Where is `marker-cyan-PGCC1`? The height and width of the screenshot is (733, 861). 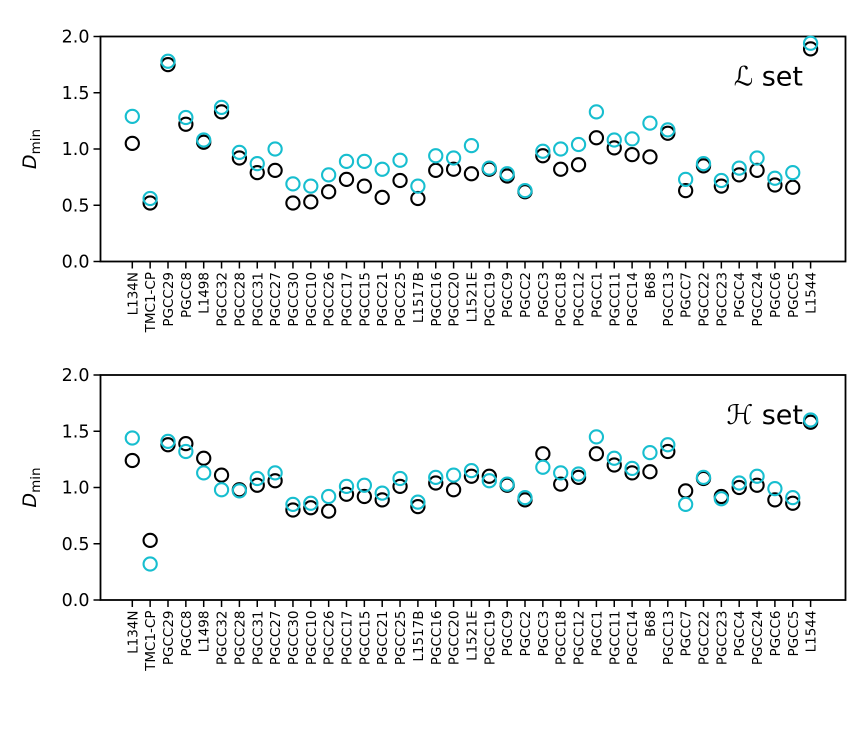
marker-cyan-PGCC1 is located at coordinates (596, 437).